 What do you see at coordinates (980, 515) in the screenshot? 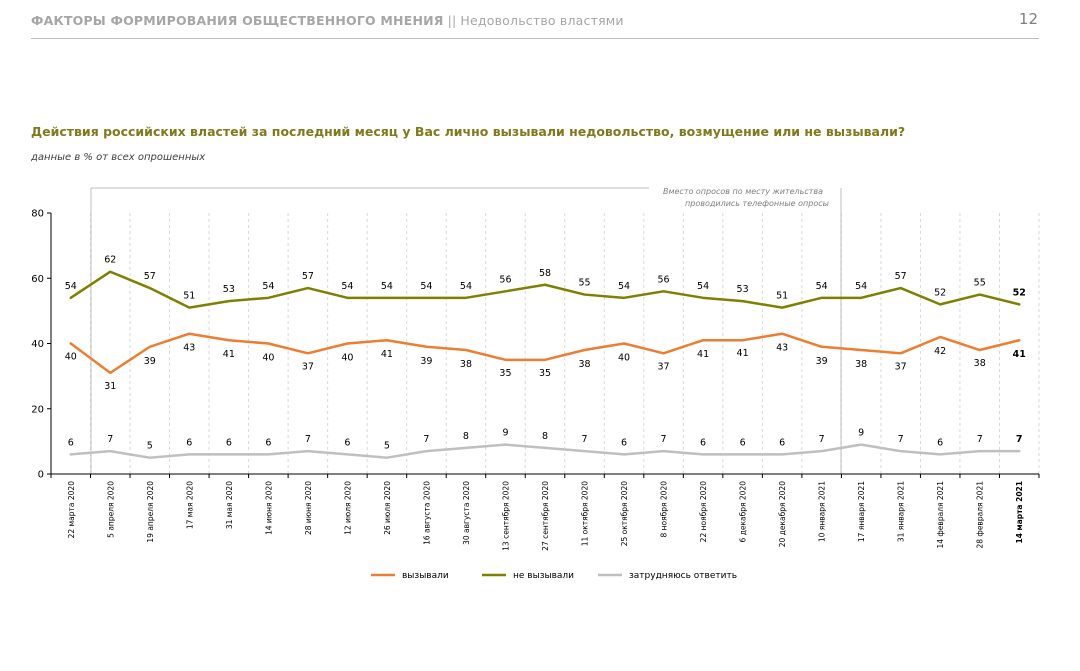
I see `x-tick-label: 28 февраля 2021` at bounding box center [980, 515].